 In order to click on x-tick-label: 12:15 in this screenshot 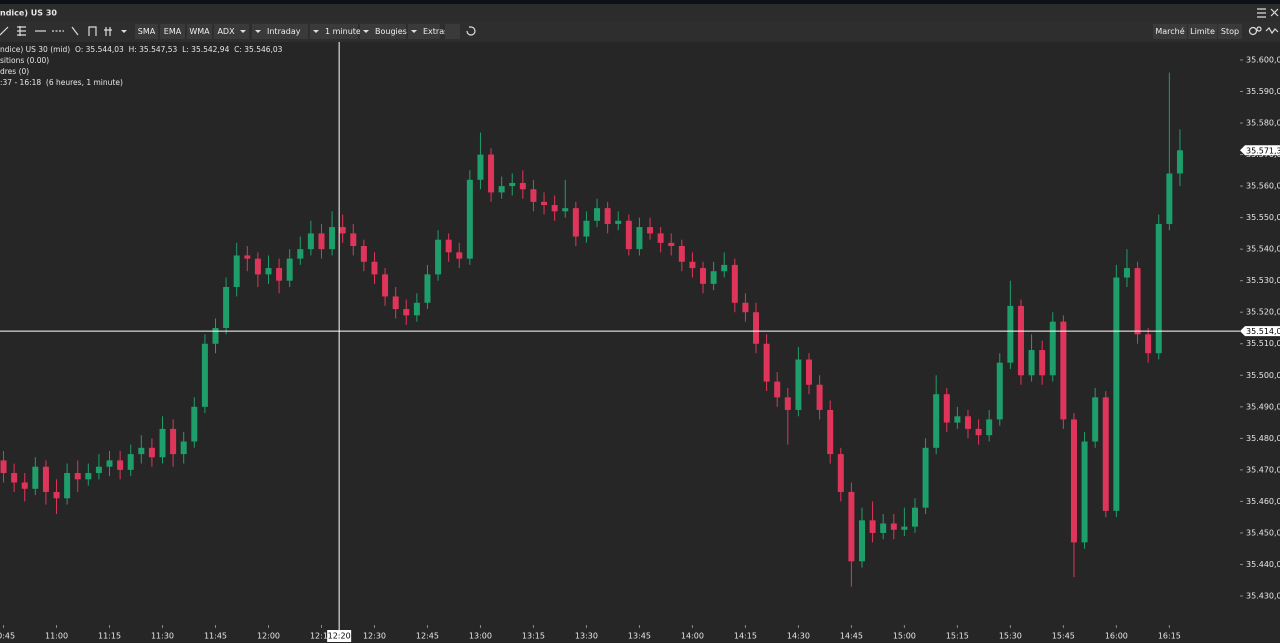, I will do `click(321, 636)`.